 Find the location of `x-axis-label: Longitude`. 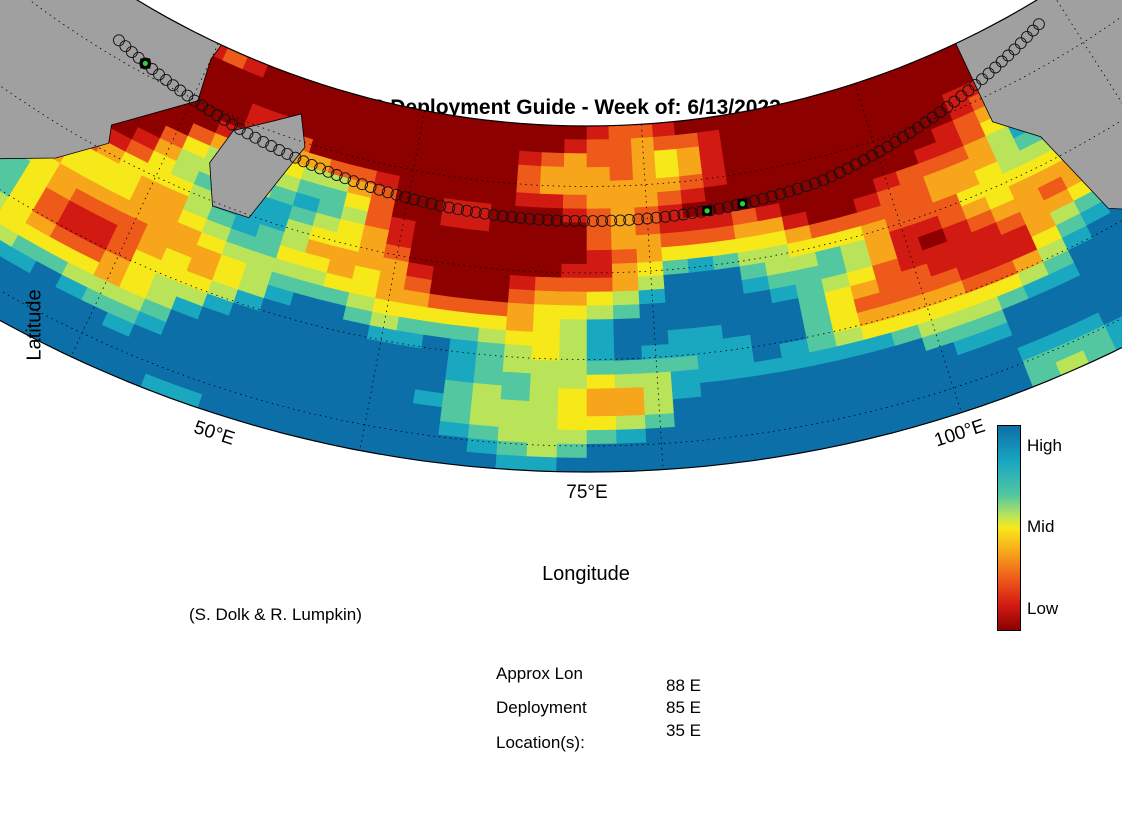

x-axis-label: Longitude is located at coordinates (586, 574).